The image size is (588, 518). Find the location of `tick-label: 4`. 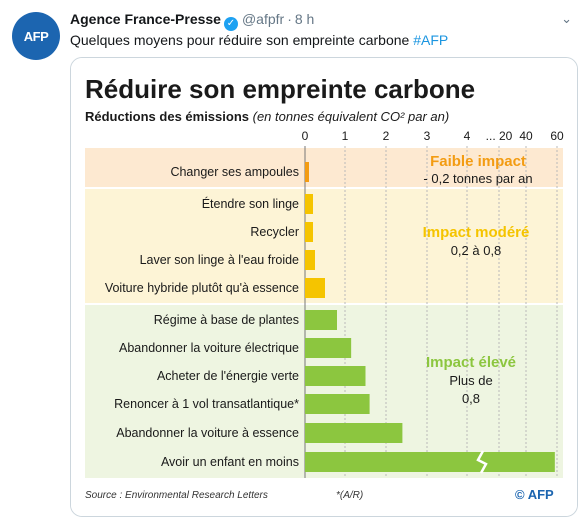

tick-label: 4 is located at coordinates (467, 136).